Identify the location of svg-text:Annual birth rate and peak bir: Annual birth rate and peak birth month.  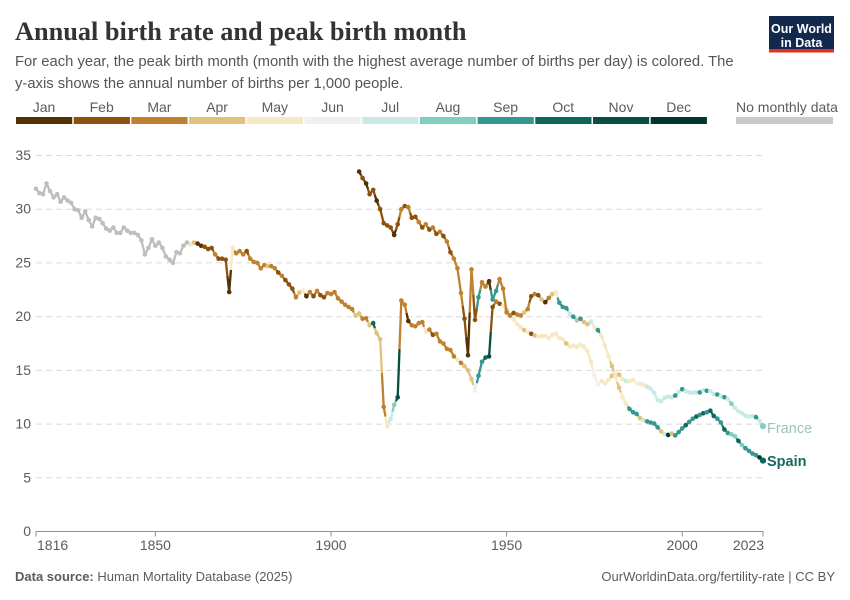
(241, 31).